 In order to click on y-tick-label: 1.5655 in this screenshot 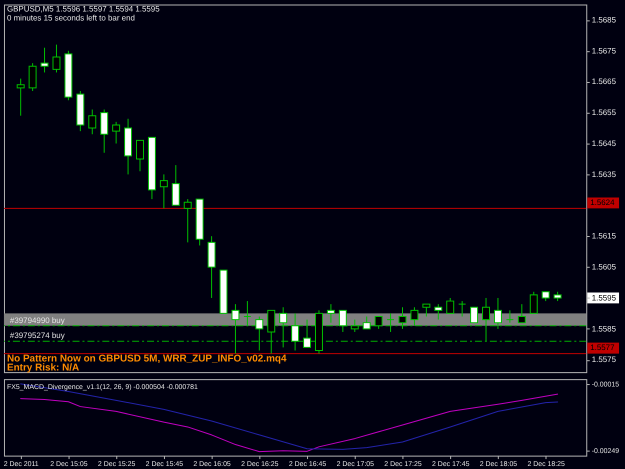, I will do `click(604, 113)`.